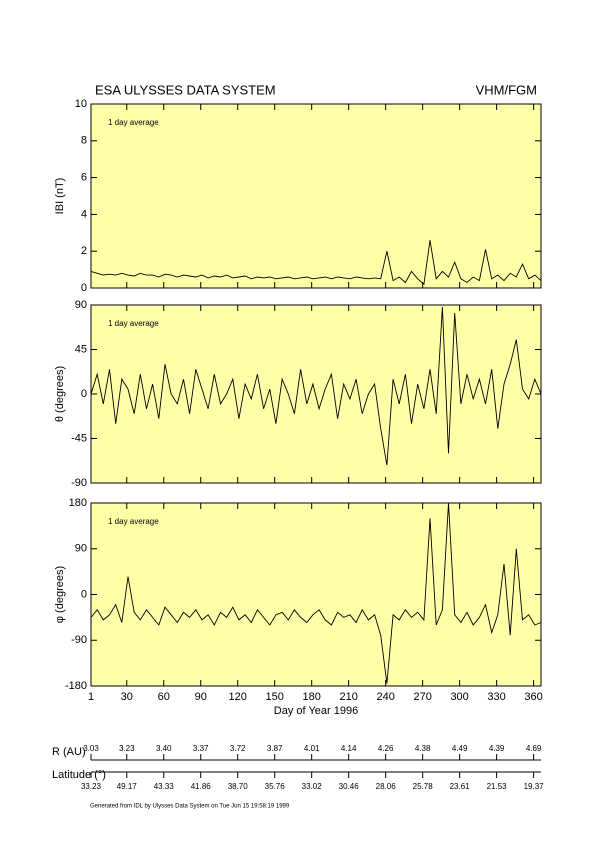  I want to click on r-value: 3.03, so click(91, 748).